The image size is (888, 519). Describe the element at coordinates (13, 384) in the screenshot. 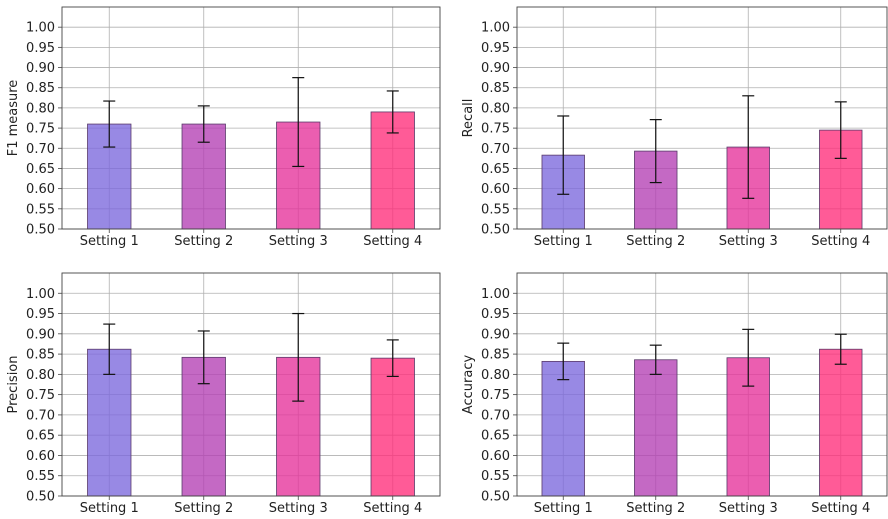

I see `y-axis-label: Precision` at that location.